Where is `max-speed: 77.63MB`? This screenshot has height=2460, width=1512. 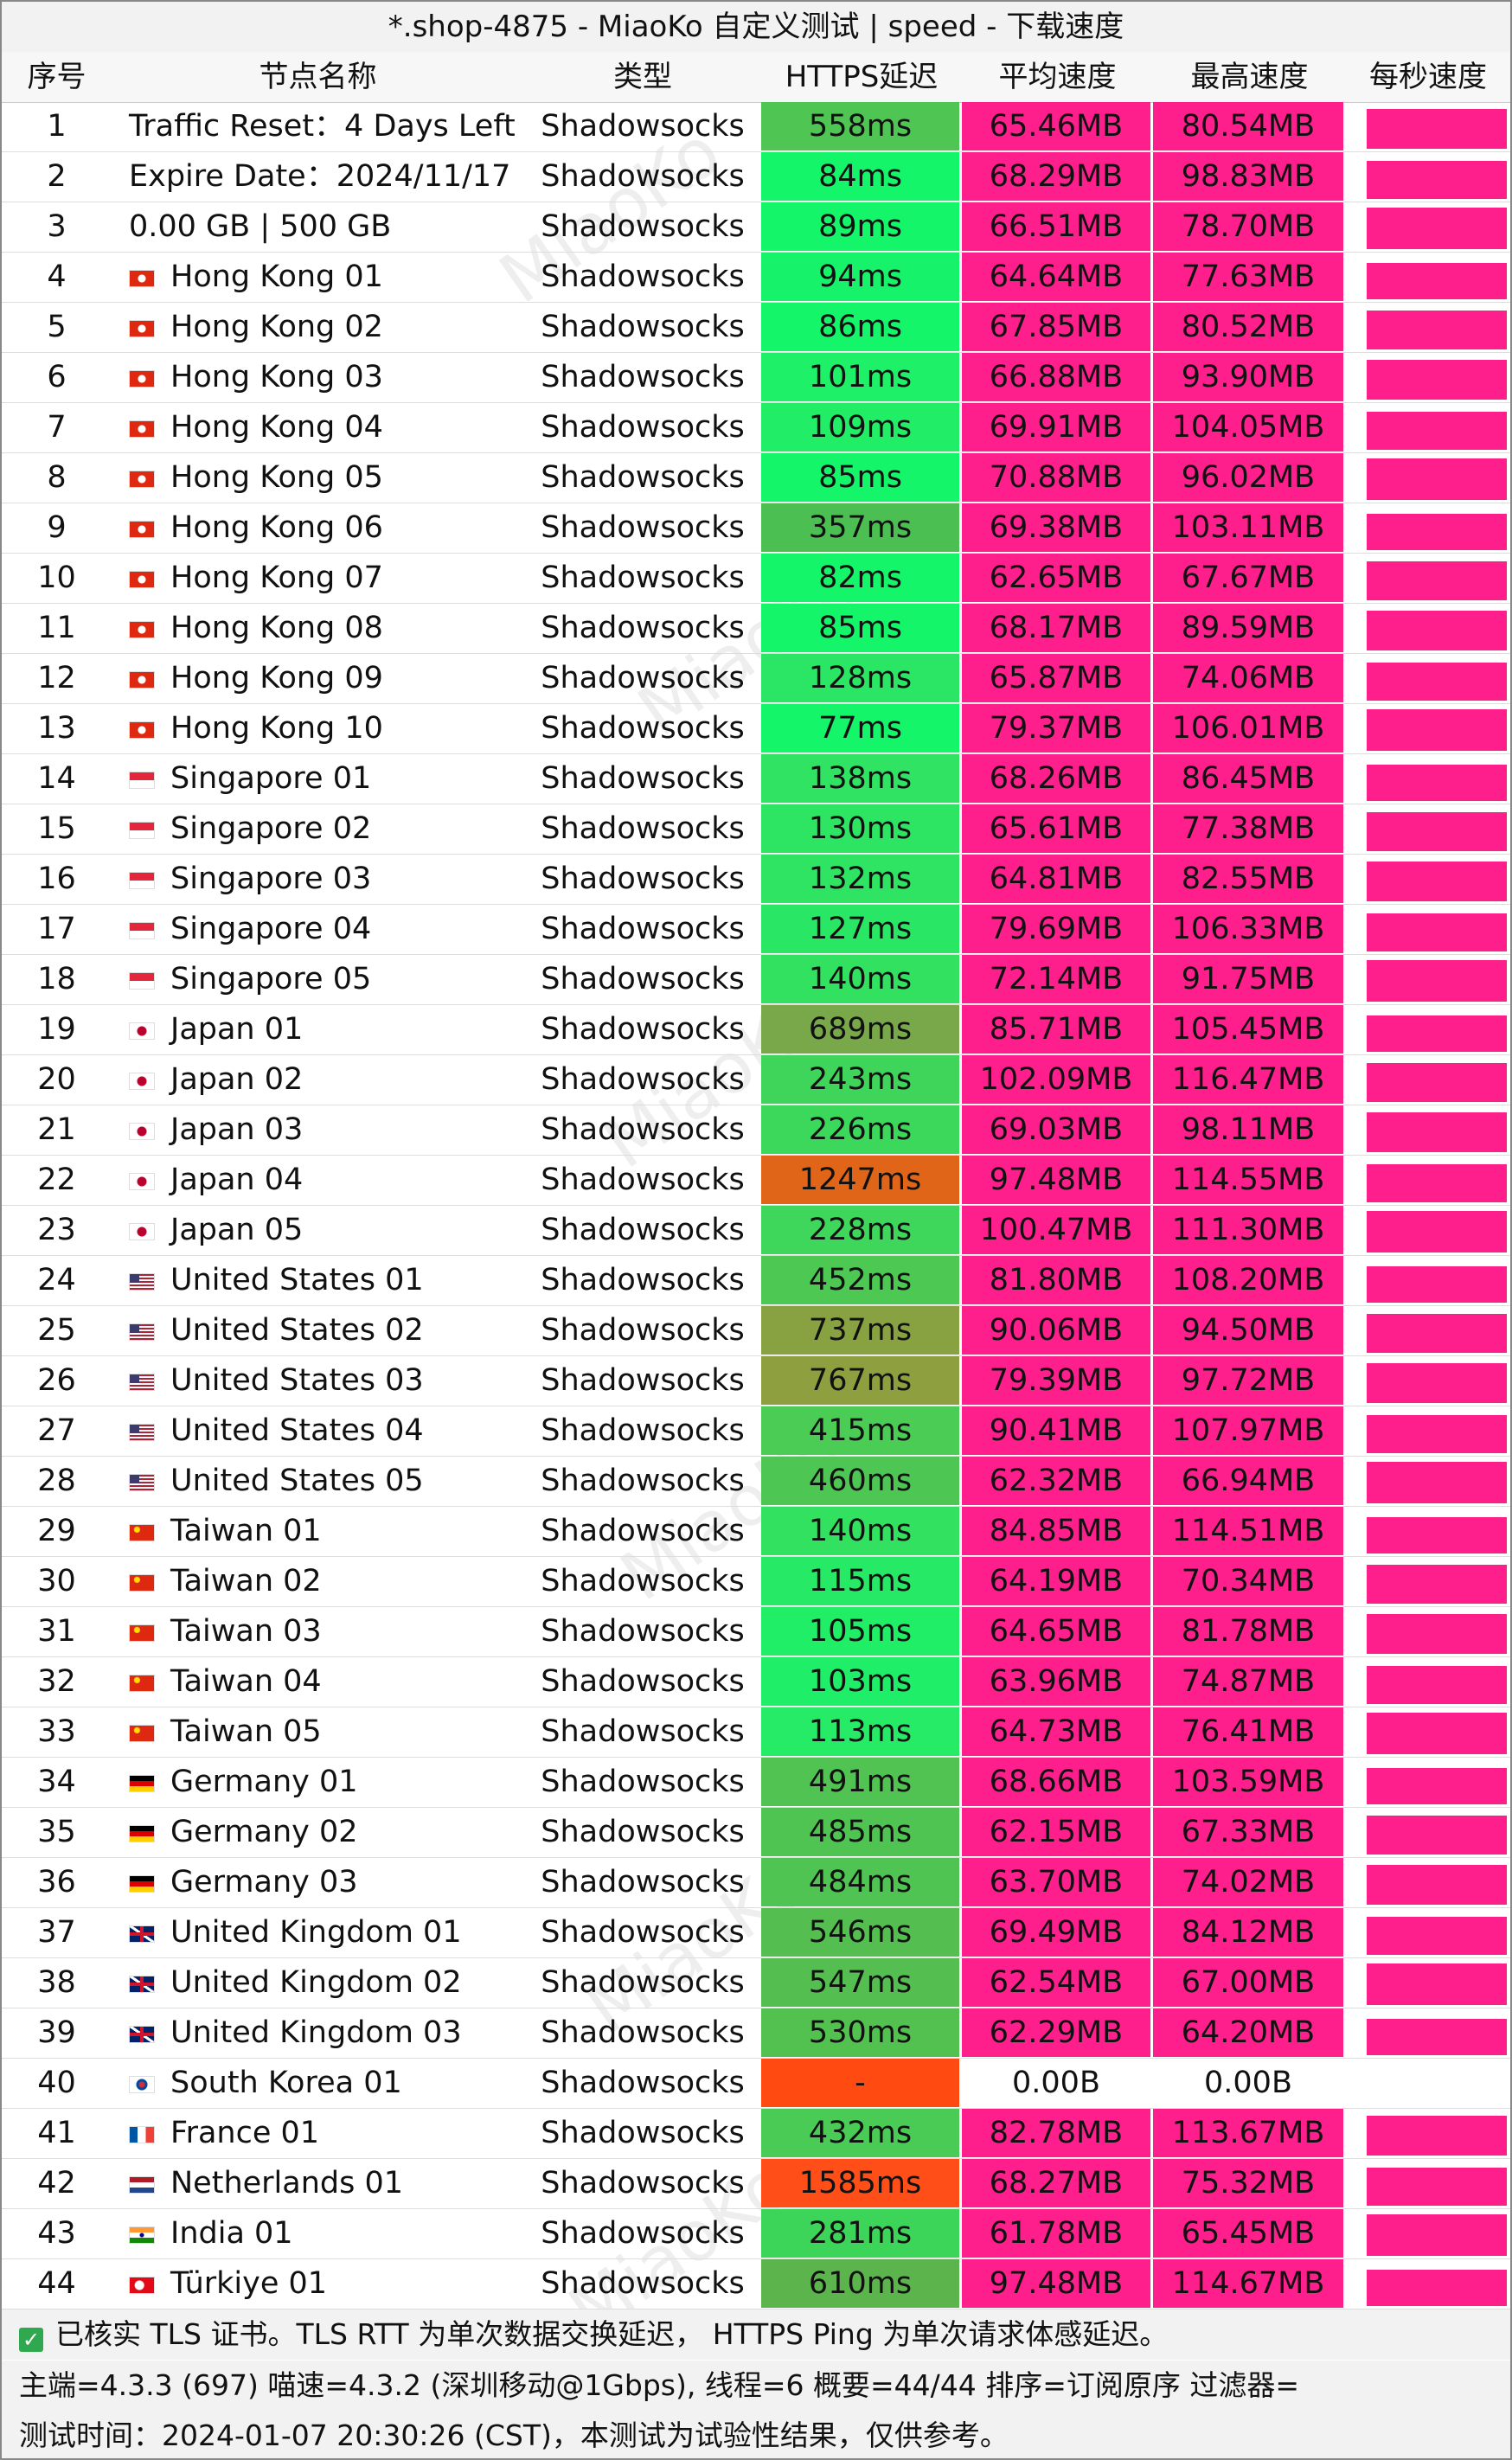 max-speed: 77.63MB is located at coordinates (1248, 277).